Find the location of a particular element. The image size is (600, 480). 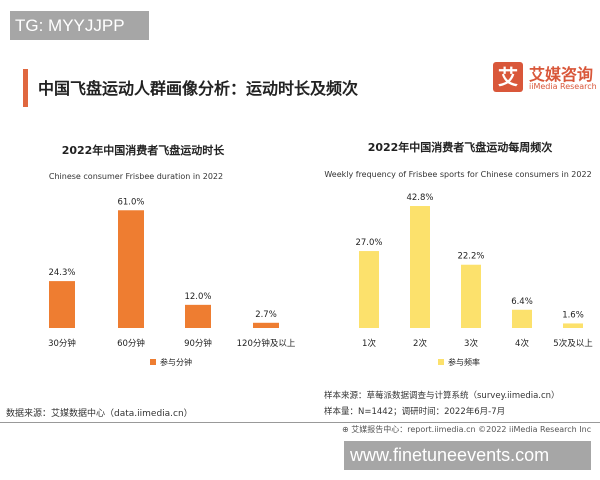

legend-label: 参与分钟 is located at coordinates (176, 362).